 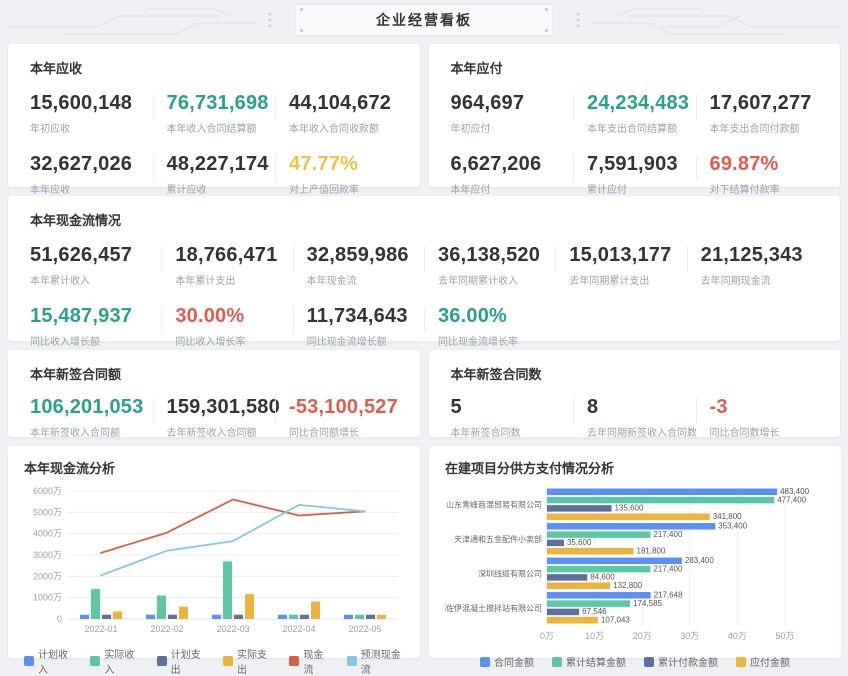 What do you see at coordinates (632, 129) in the screenshot?
I see `stat-label: 本年支出合同结算额` at bounding box center [632, 129].